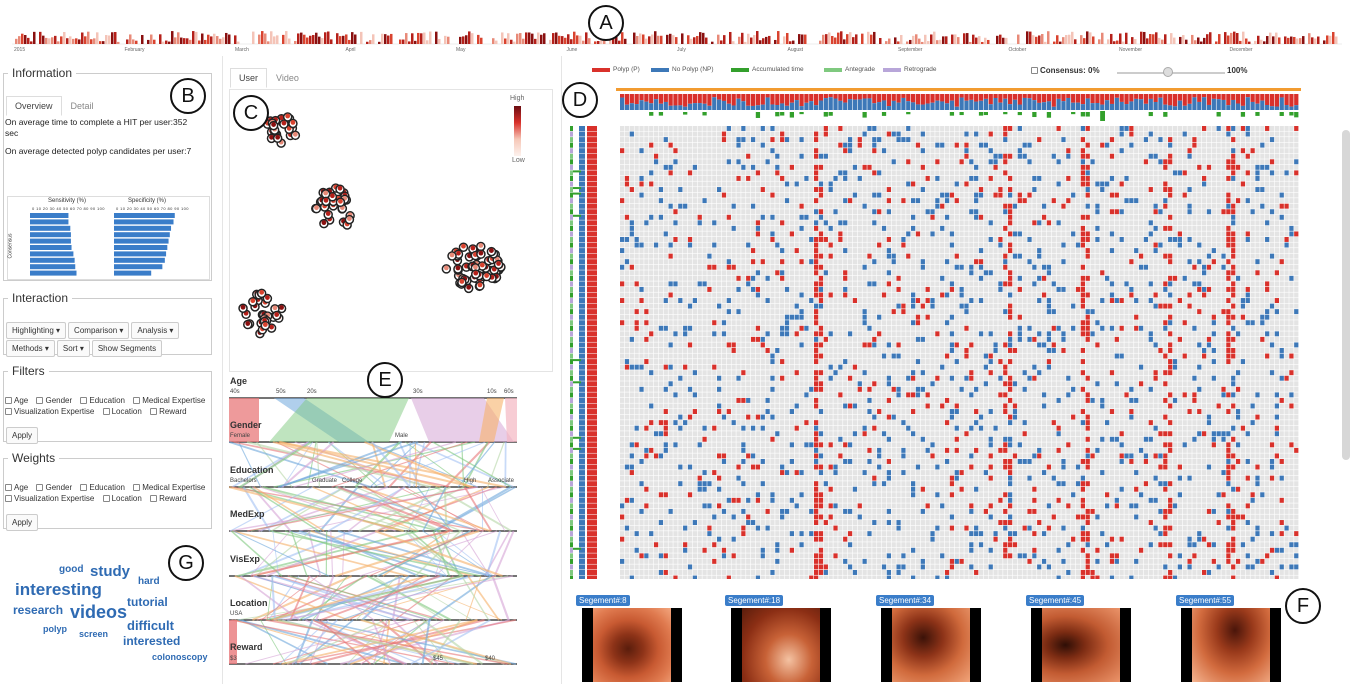 The image size is (1357, 687). Describe the element at coordinates (137, 401) in the screenshot. I see `filter-medexp-checkbox` at that location.